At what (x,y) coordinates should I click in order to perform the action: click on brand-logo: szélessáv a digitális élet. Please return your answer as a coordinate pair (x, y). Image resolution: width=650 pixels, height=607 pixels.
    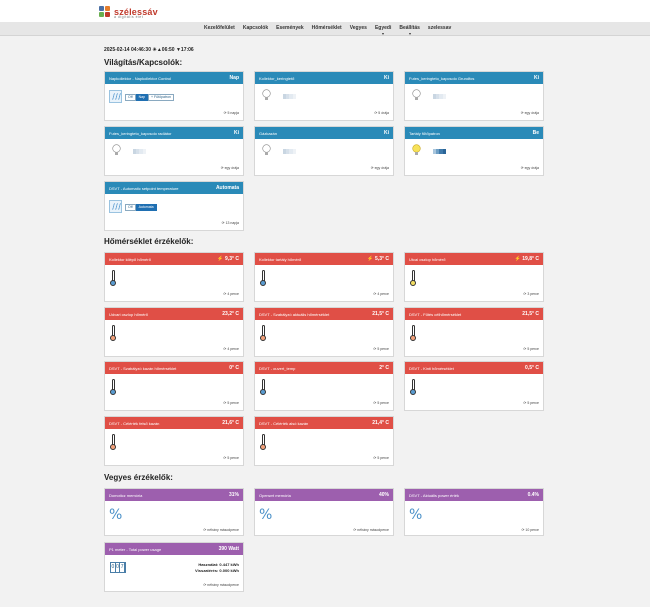
    Looking at the image, I should click on (128, 12).